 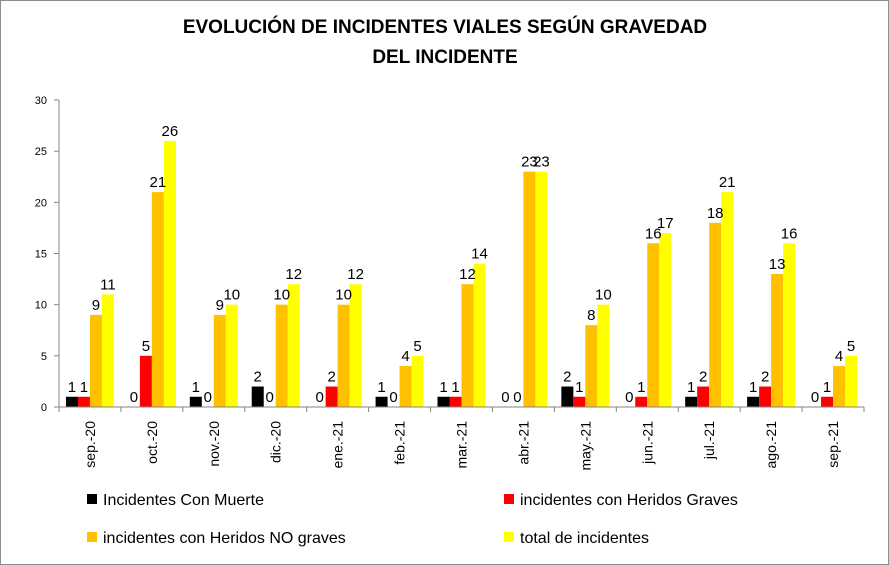 I want to click on data-label: 26, so click(x=170, y=131).